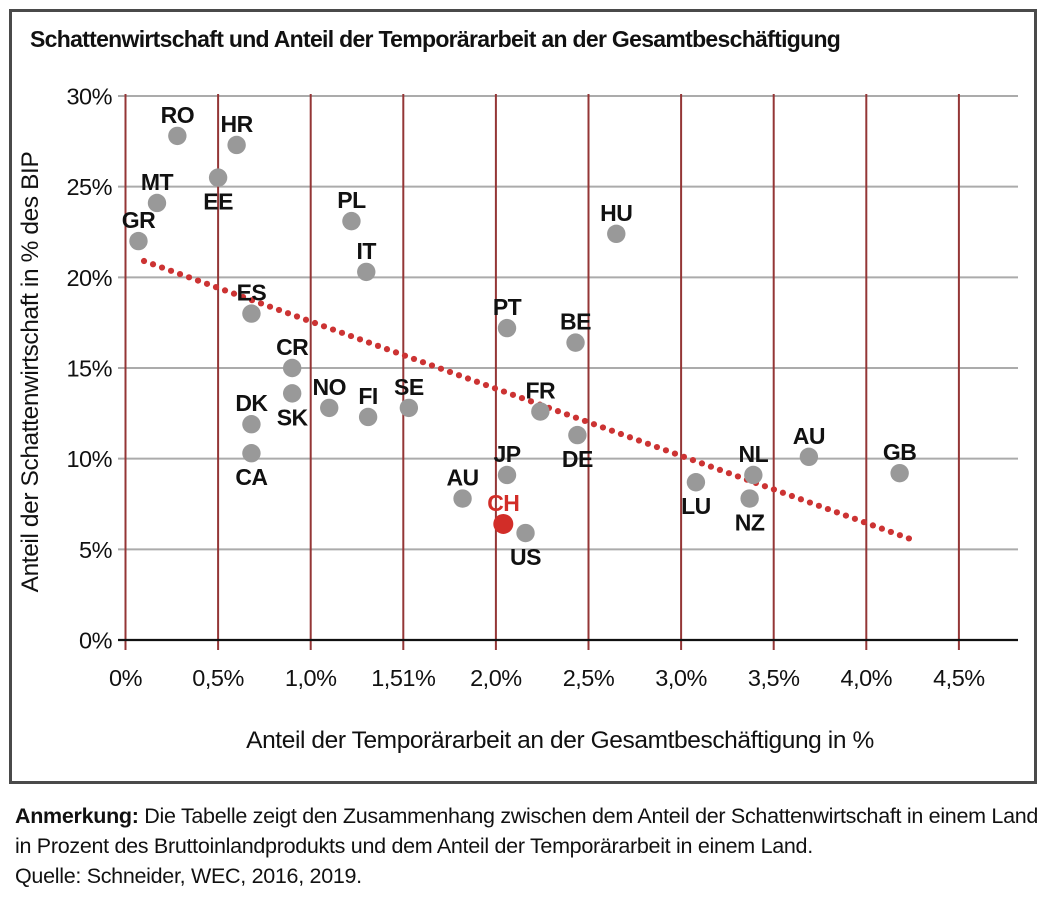 The width and height of the screenshot is (1050, 897). Describe the element at coordinates (403, 678) in the screenshot. I see `x-tick-label-1,51%: 1,51%` at that location.